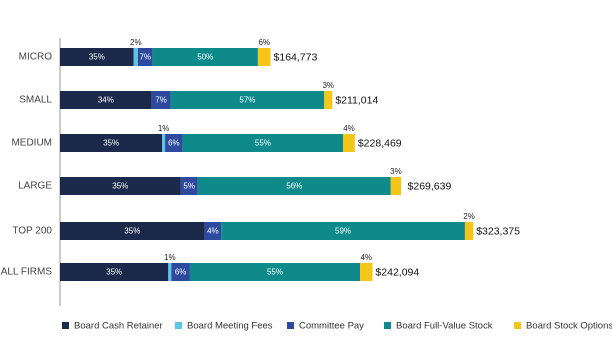 Image resolution: width=612 pixels, height=360 pixels. I want to click on category-label: MICRO, so click(36, 57).